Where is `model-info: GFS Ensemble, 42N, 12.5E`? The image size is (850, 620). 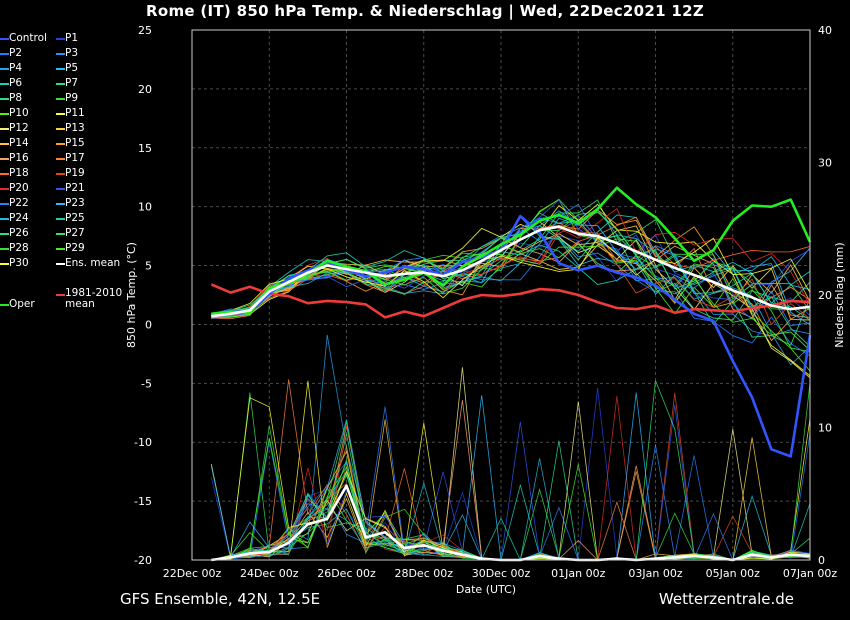
model-info: GFS Ensemble, 42N, 12.5E is located at coordinates (220, 599).